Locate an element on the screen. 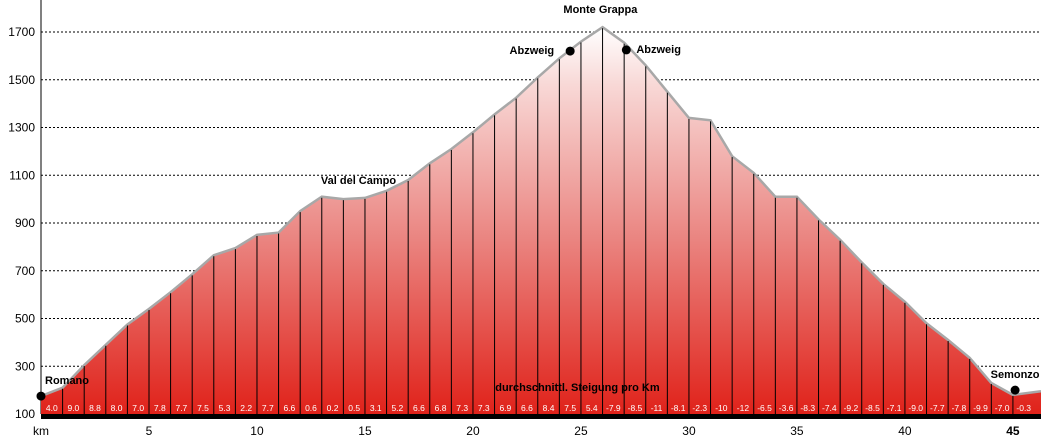  y-tick-label: 1700 is located at coordinates (21, 32).